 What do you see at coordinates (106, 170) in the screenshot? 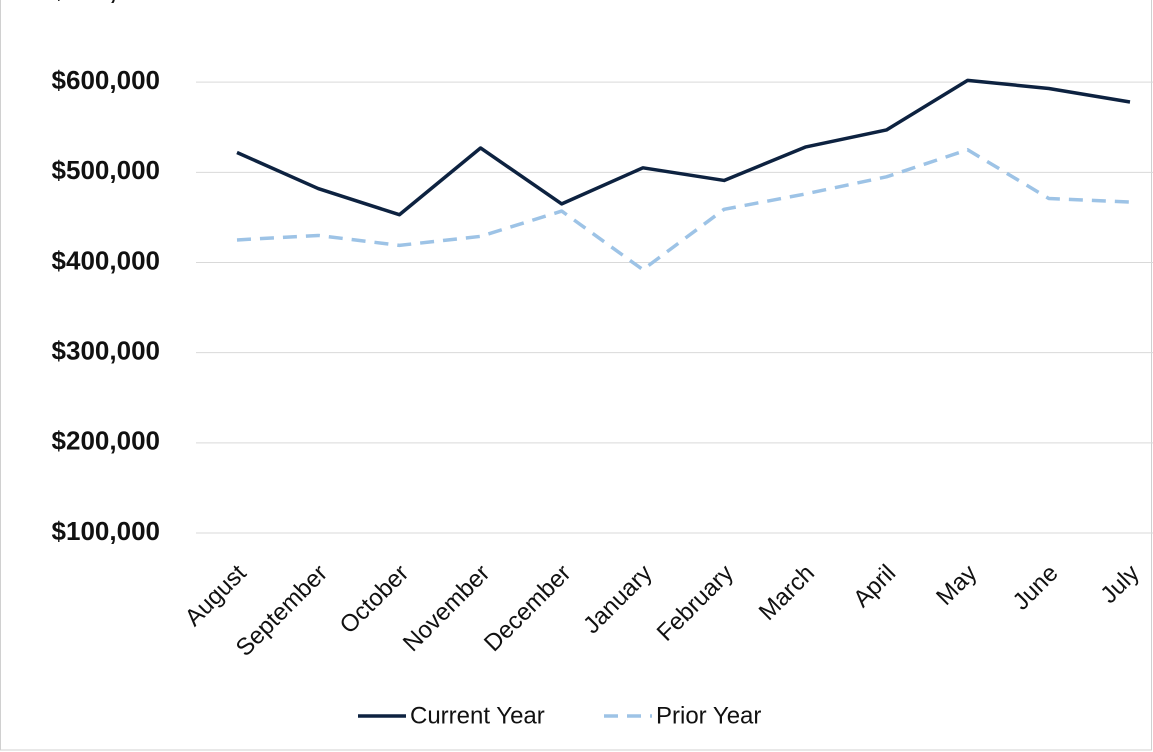
I see `y-tick-label: $500,000` at bounding box center [106, 170].